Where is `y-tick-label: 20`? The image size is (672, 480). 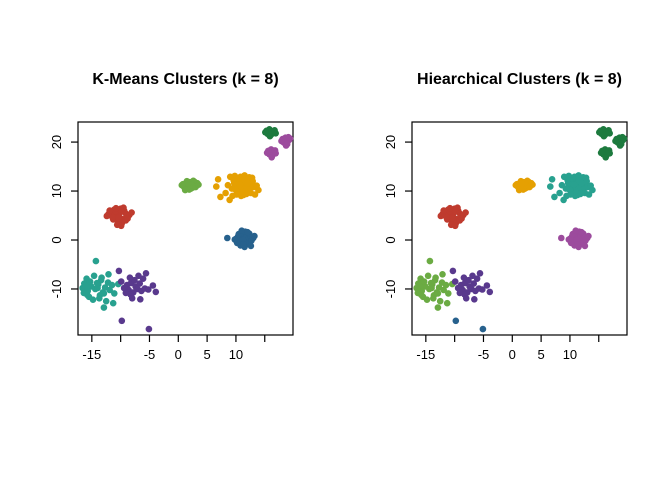 y-tick-label: 20 is located at coordinates (390, 142).